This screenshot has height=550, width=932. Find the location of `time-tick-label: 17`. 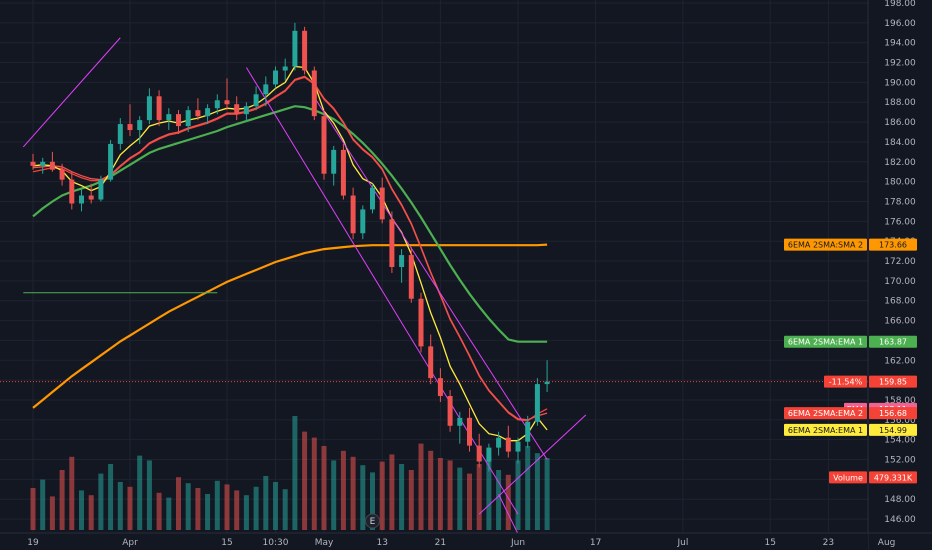

time-tick-label: 17 is located at coordinates (595, 543).